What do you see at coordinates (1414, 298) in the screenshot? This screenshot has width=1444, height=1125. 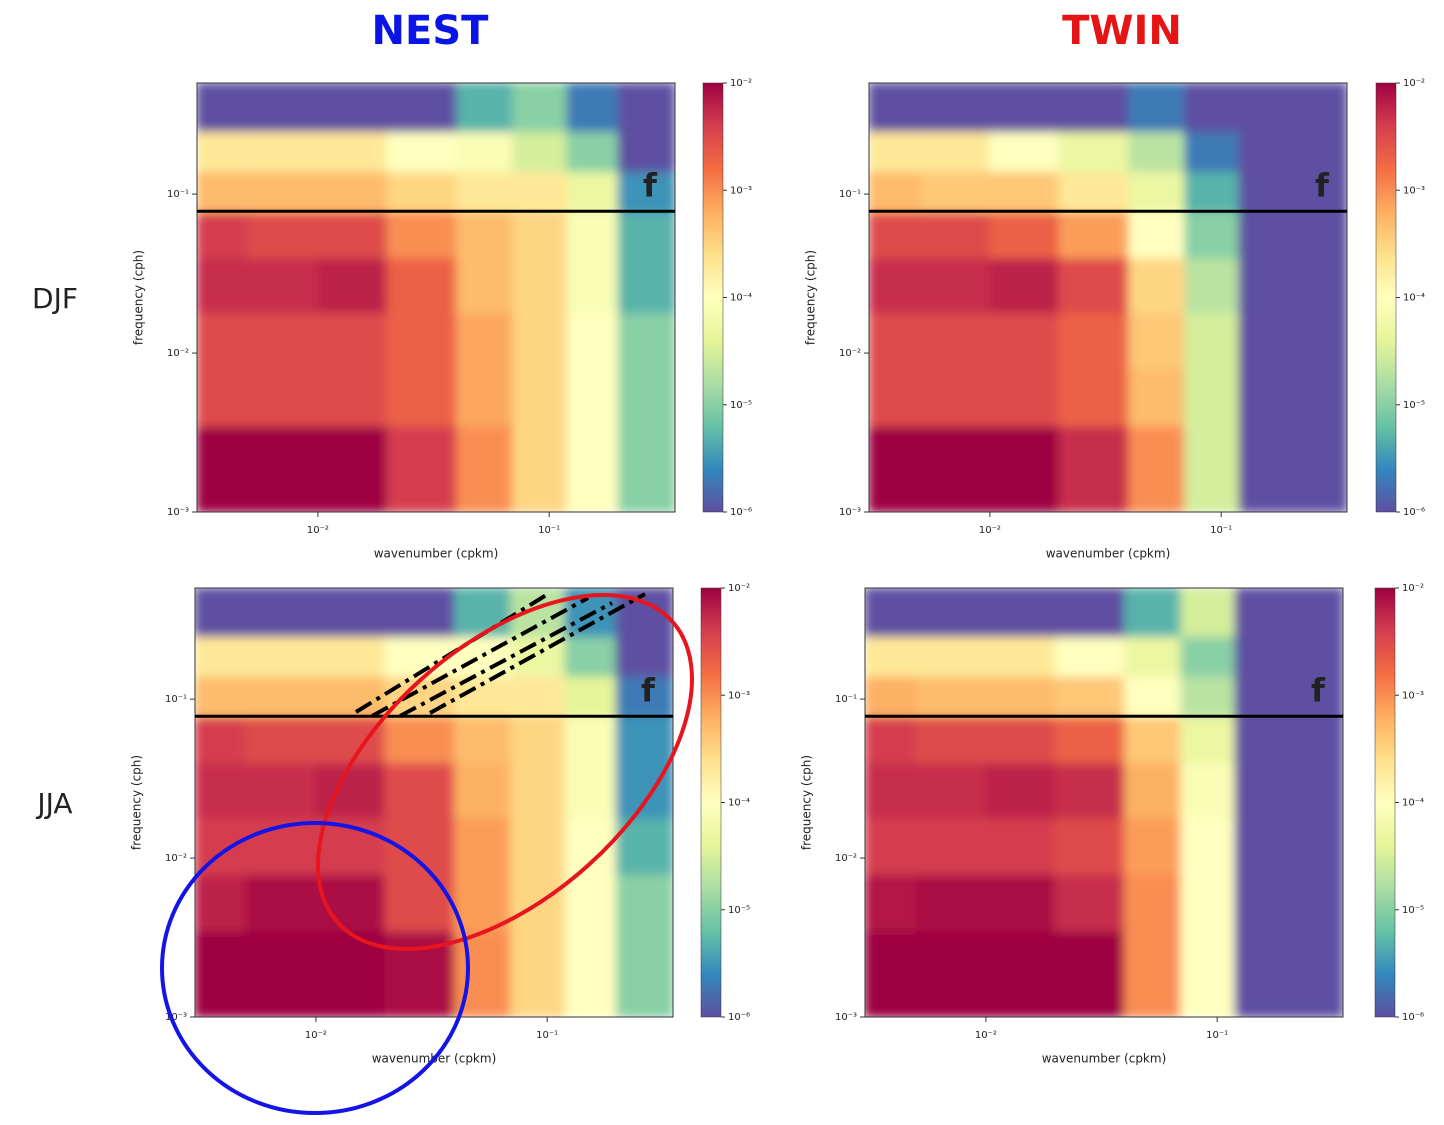 I see `colorbar-tick-label: 10⁻⁴` at bounding box center [1414, 298].